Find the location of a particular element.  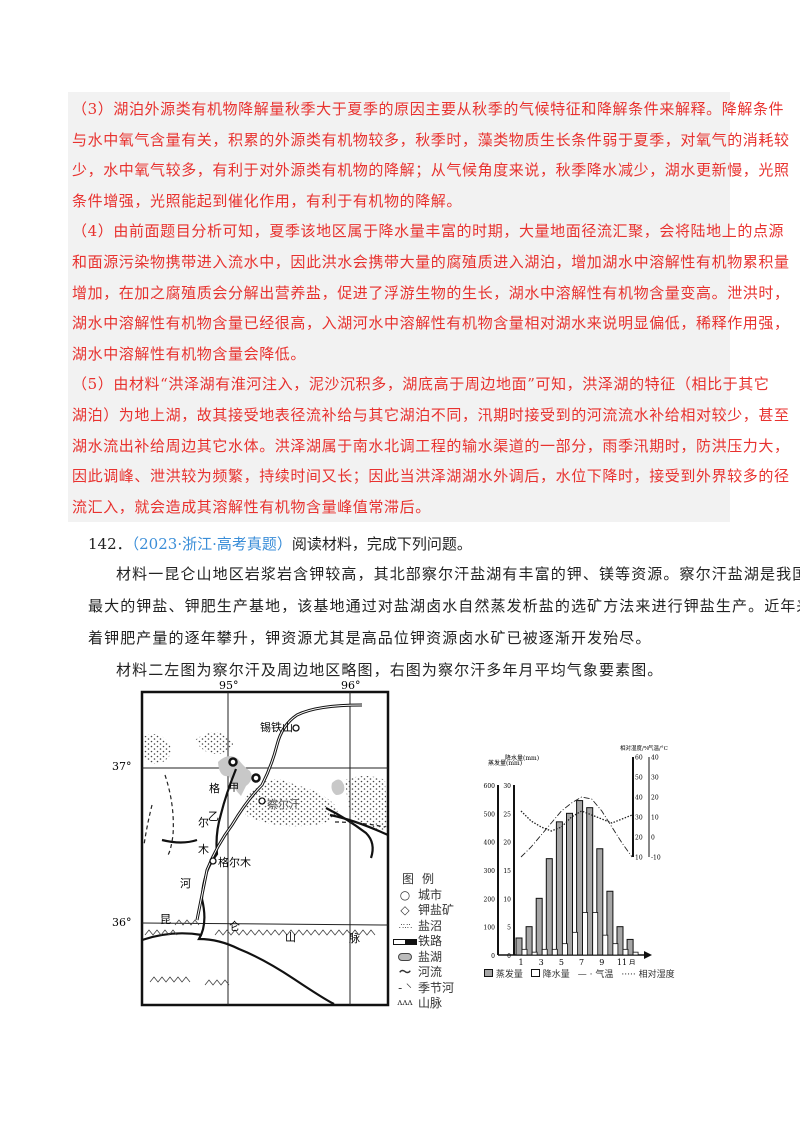

humidity-tick: 60 is located at coordinates (639, 758).